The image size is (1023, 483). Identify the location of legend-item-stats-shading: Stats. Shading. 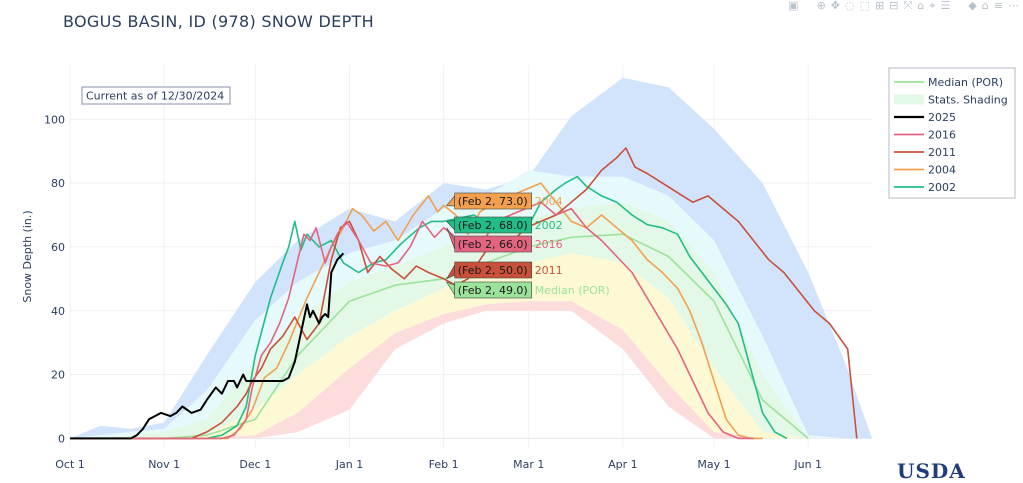
(951, 100).